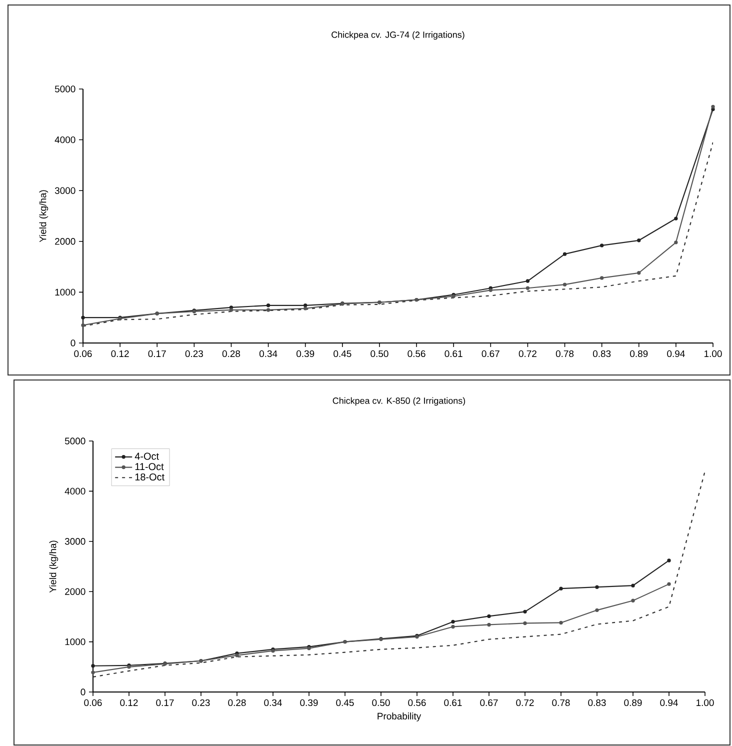  What do you see at coordinates (149, 476) in the screenshot?
I see `legend-label: 18-Oct` at bounding box center [149, 476].